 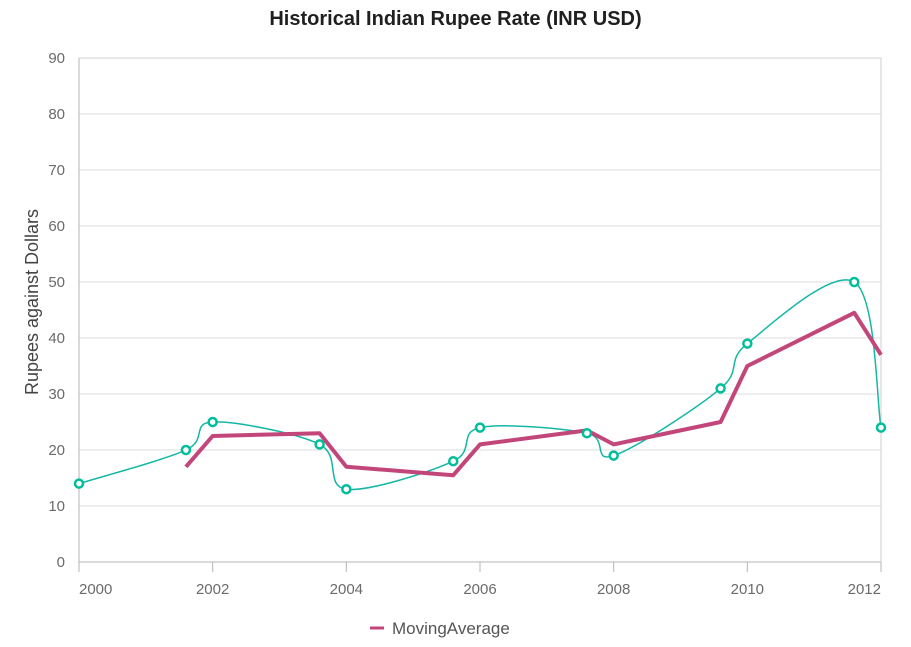 I want to click on y-tick-label: 10, so click(x=56, y=506).